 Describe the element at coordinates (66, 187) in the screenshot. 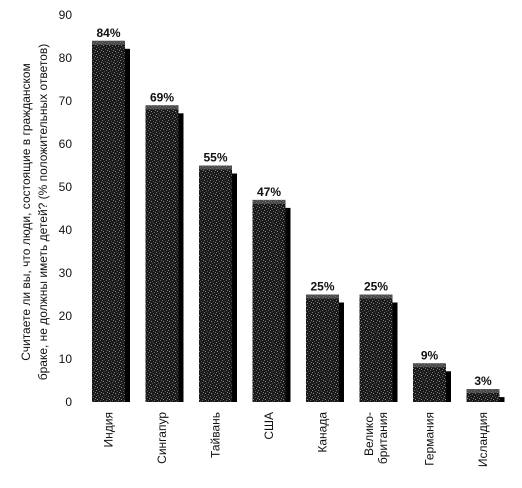

I see `y-tick-label: 50` at that location.